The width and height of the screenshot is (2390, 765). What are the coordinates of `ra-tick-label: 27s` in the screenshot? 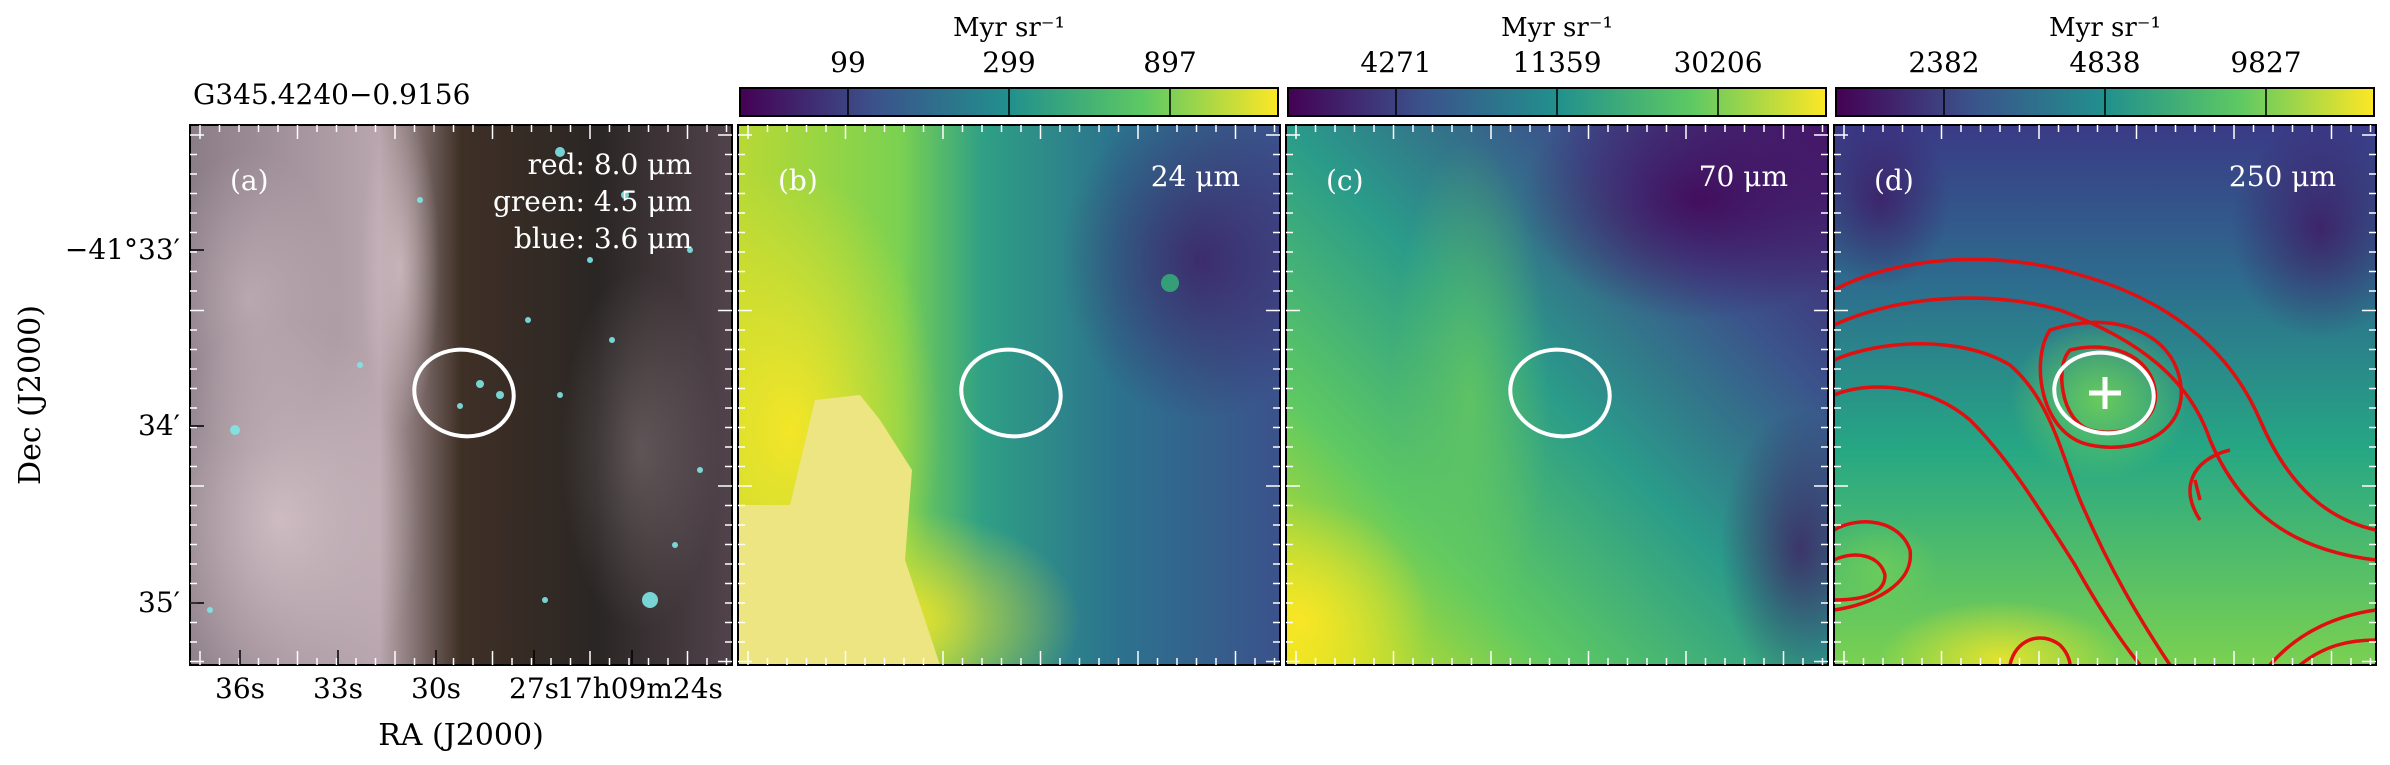 It's located at (534, 688).